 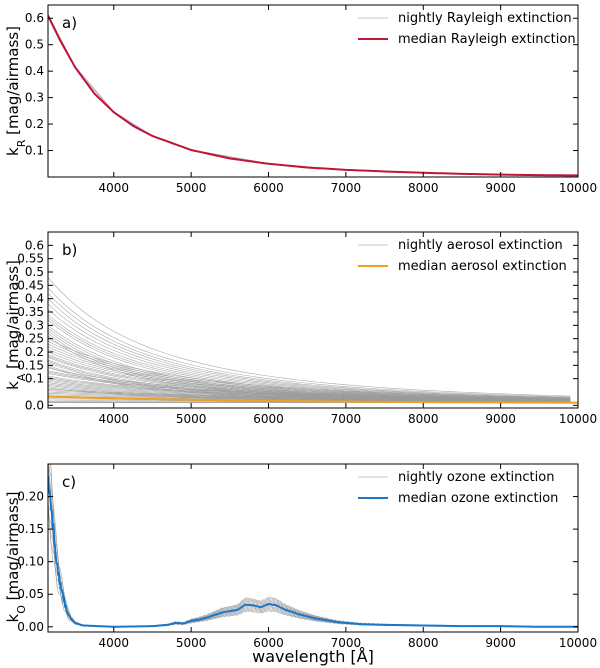 What do you see at coordinates (313, 656) in the screenshot?
I see `x-axis-label: wavelength [Å]` at bounding box center [313, 656].